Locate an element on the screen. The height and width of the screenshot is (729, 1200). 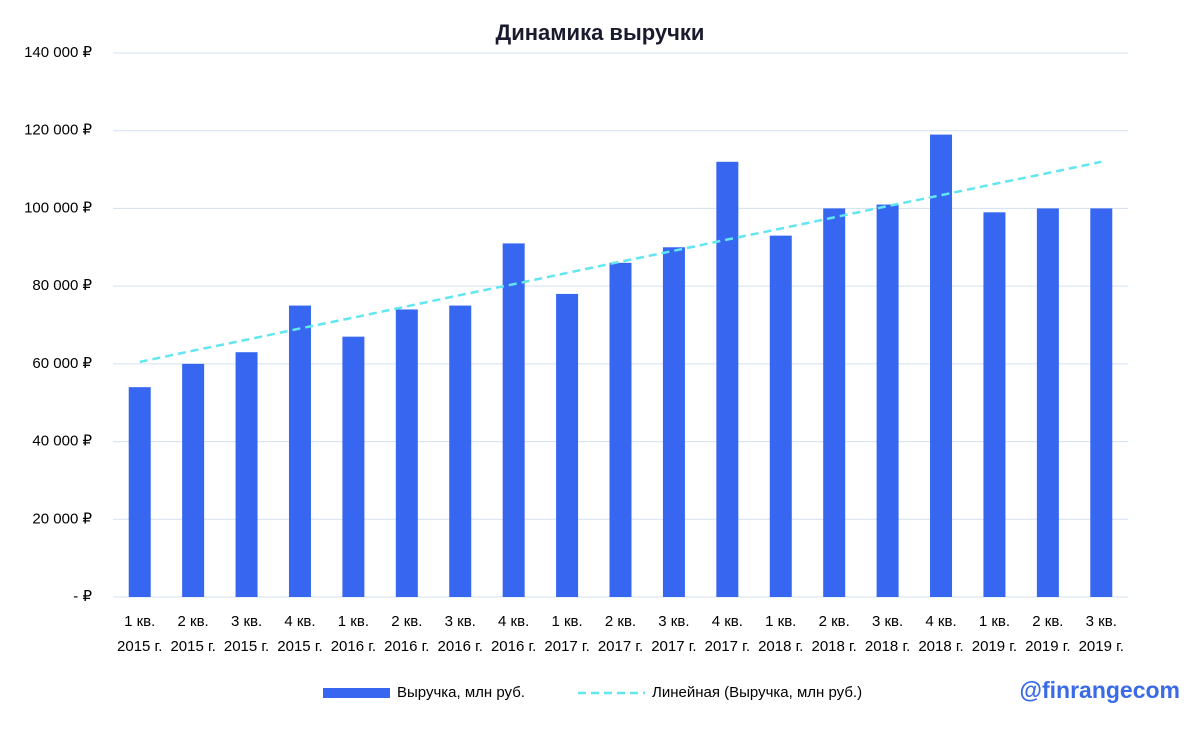
x-tick-label: 1 кв. 2016 г. is located at coordinates (353, 634).